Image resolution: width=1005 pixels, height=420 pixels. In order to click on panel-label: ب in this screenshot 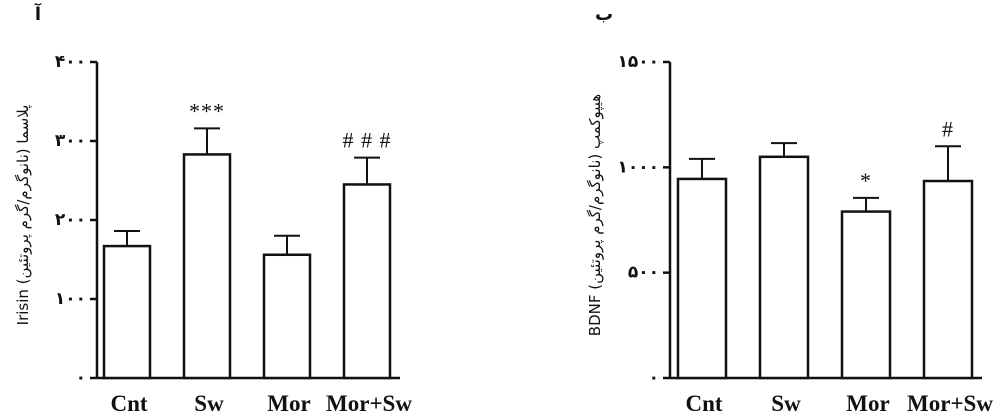, I will do `click(604, 14)`.